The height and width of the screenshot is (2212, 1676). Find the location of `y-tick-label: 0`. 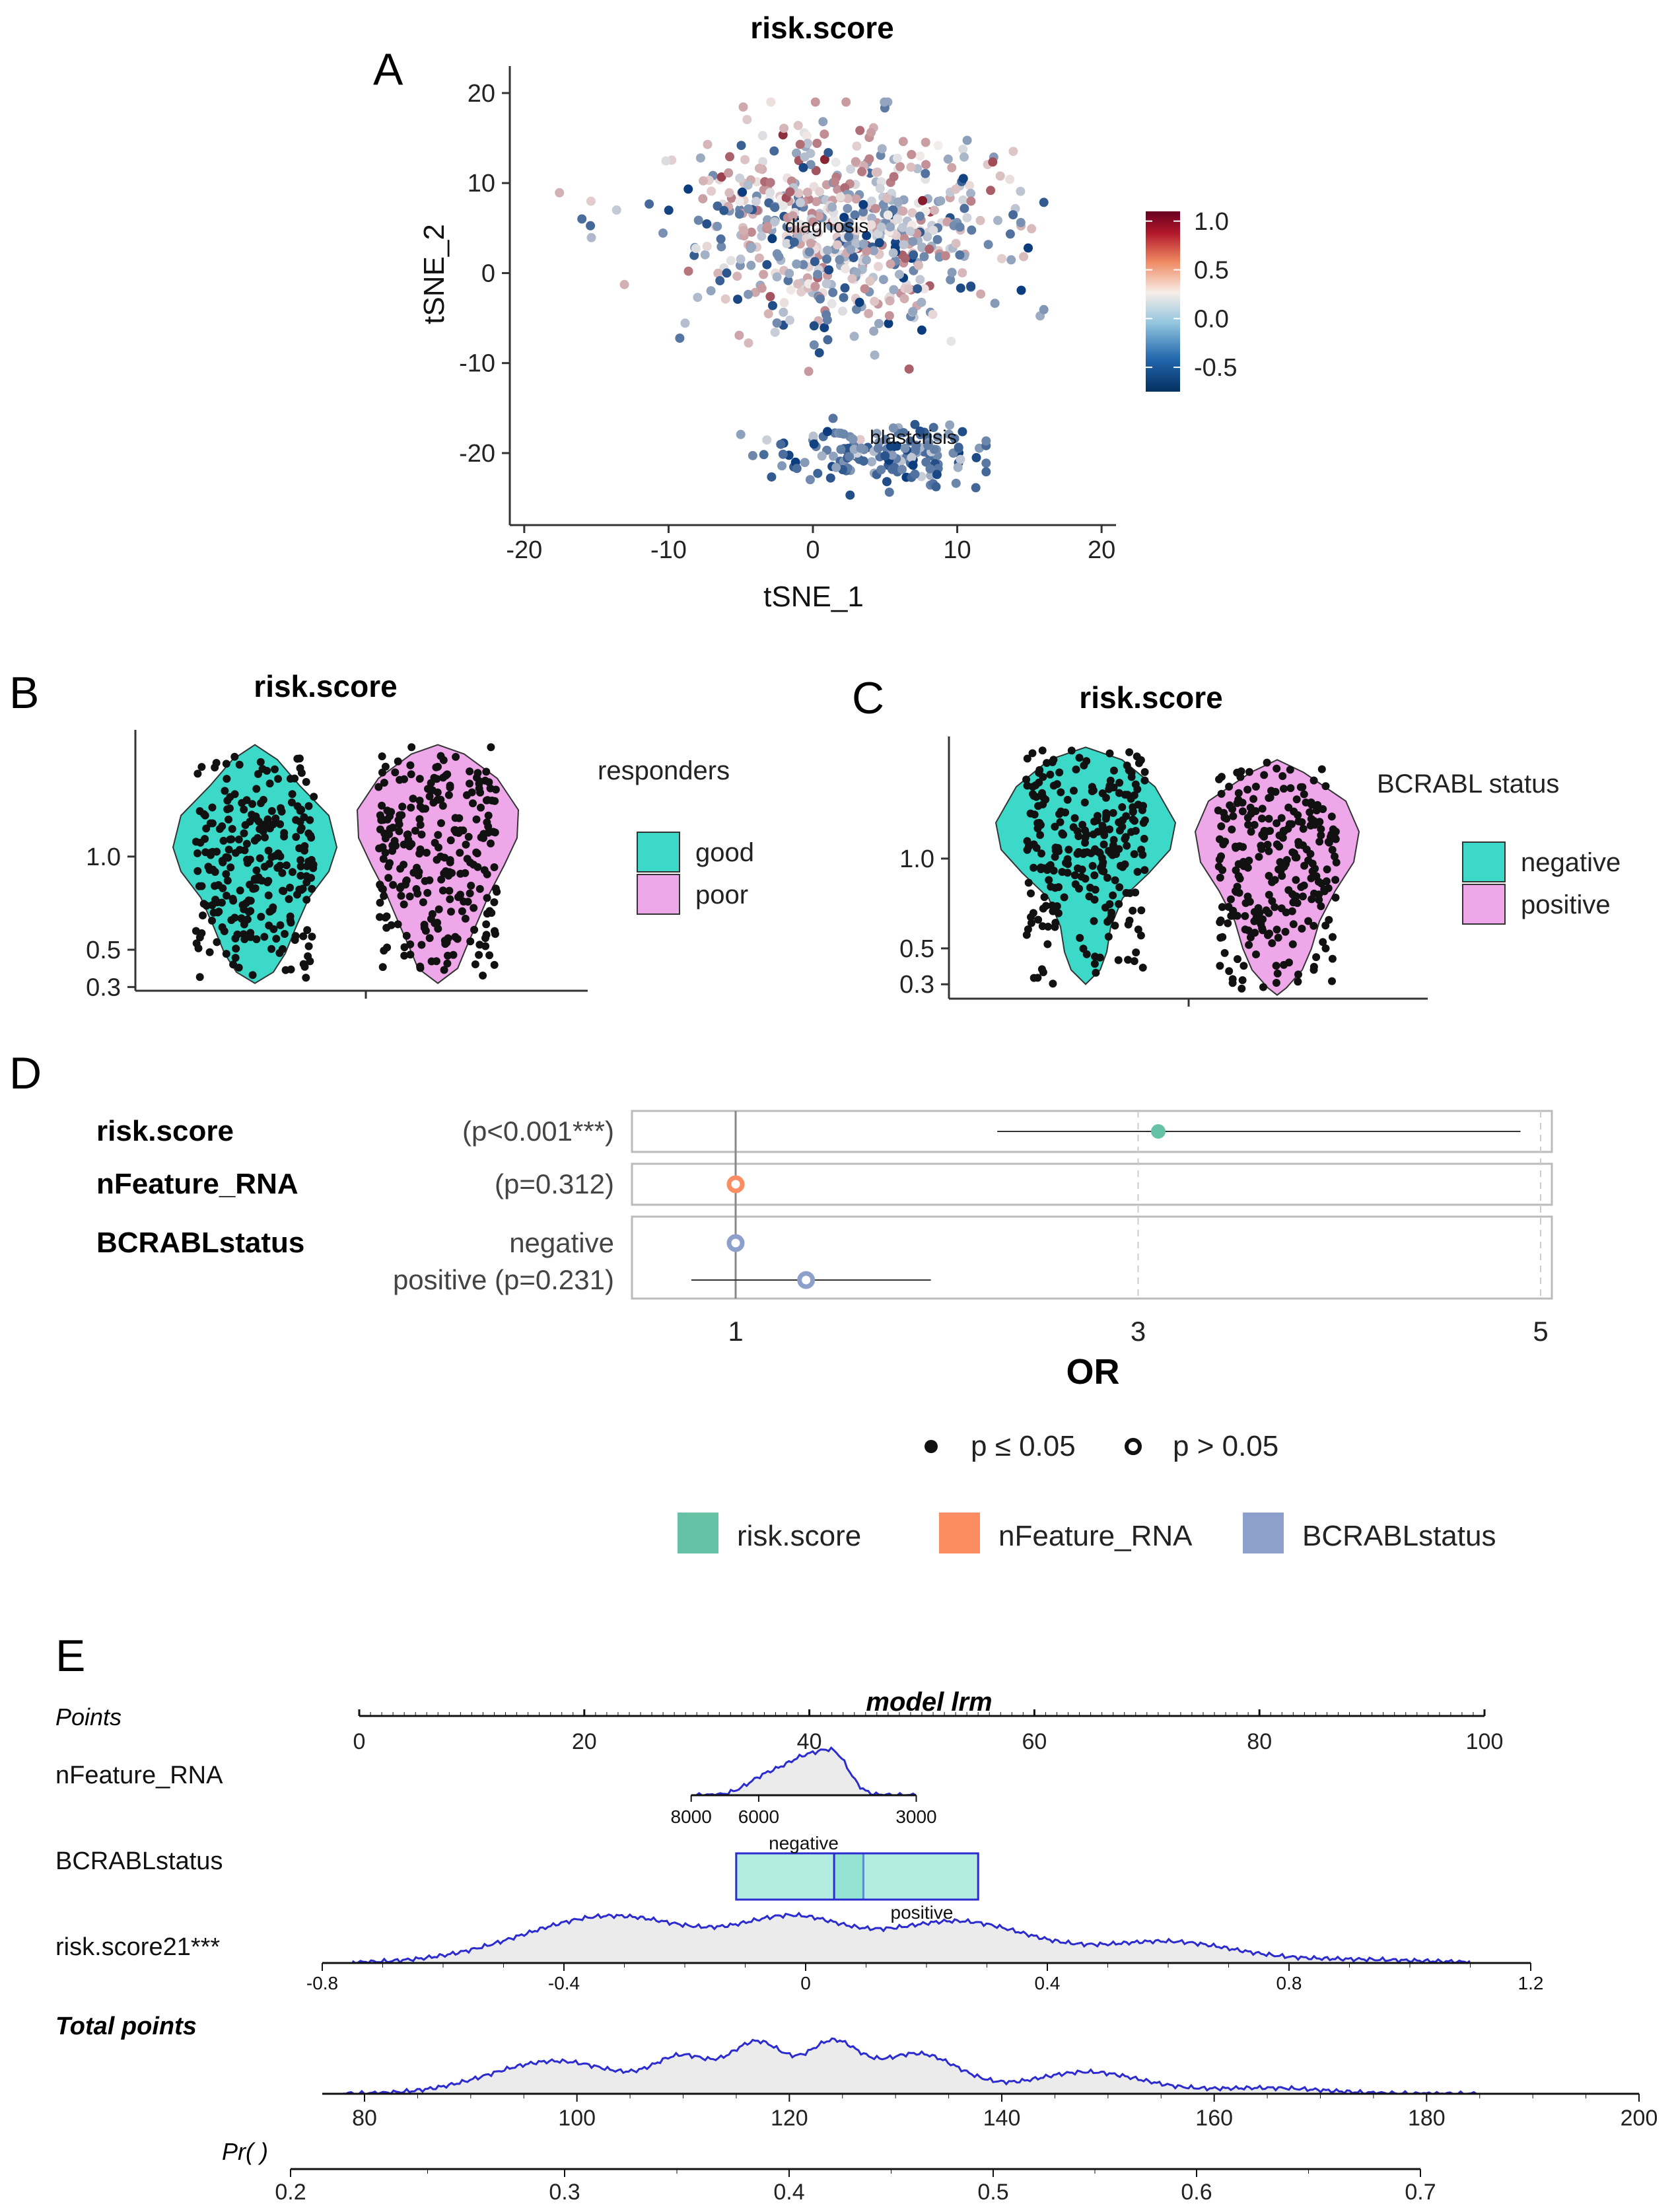

y-tick-label: 0 is located at coordinates (488, 273).